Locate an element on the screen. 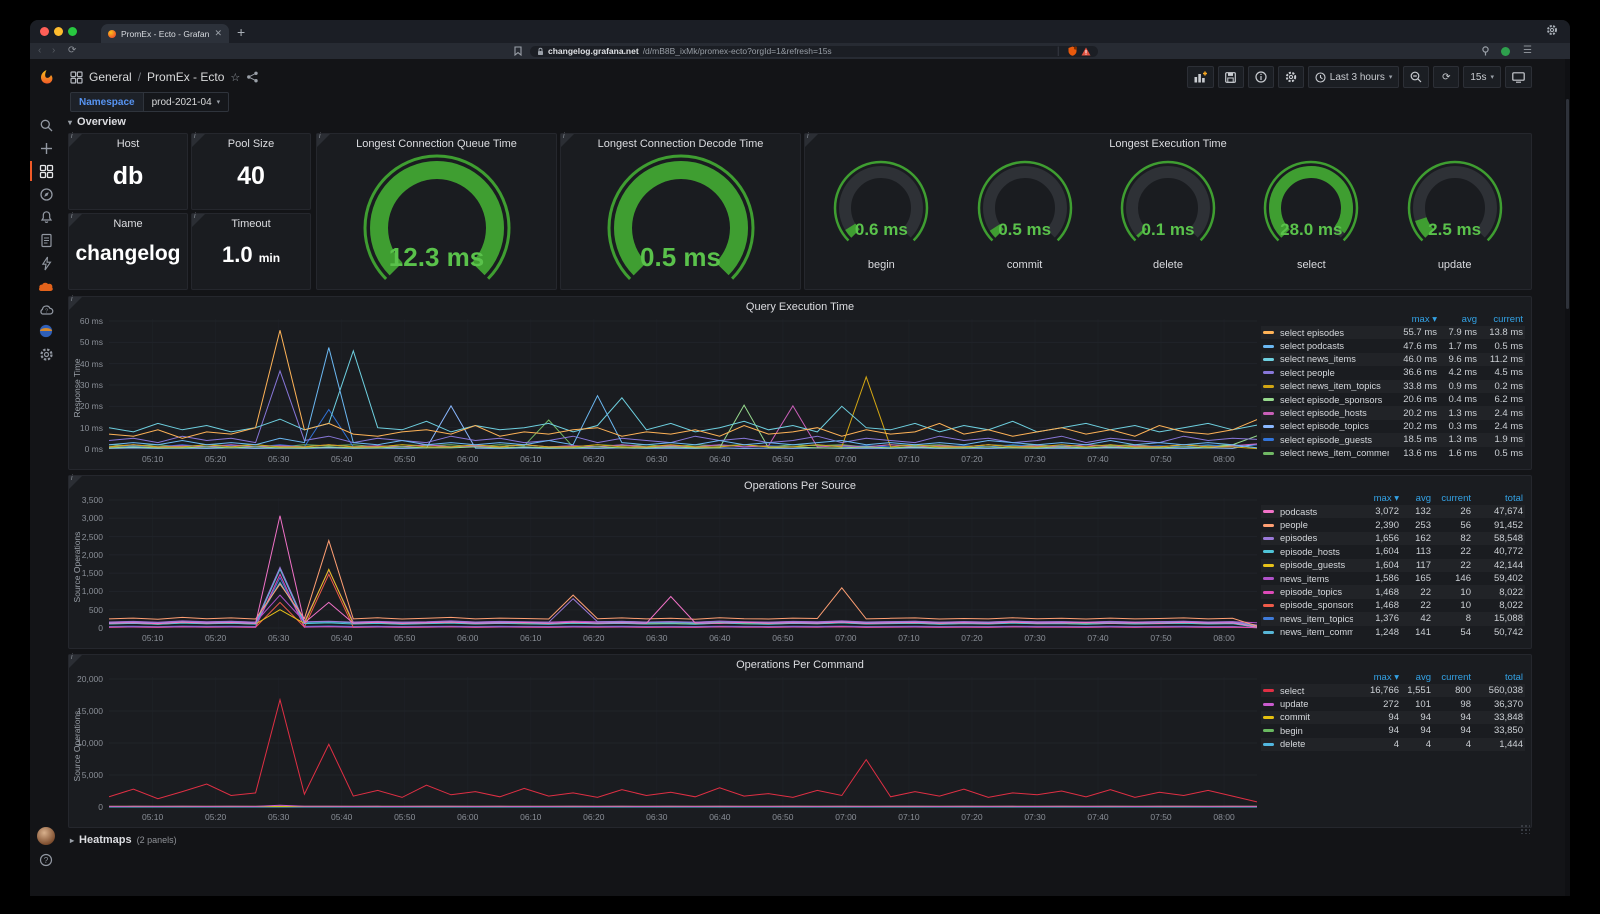 Image resolution: width=1600 pixels, height=914 pixels. promex-logo-icon is located at coordinates (46, 286).